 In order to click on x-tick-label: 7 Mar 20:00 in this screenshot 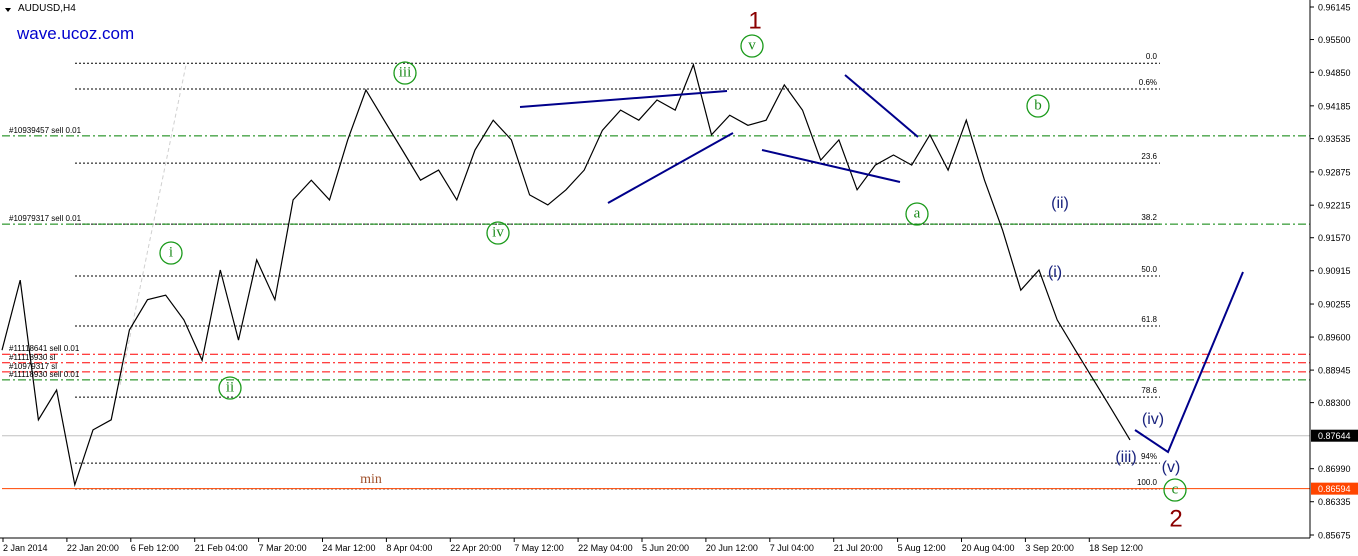, I will do `click(283, 548)`.